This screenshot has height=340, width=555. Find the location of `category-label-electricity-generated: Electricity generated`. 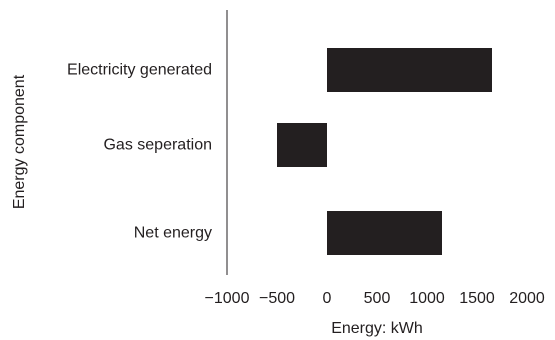

category-label-electricity-generated: Electricity generated is located at coordinates (139, 70).